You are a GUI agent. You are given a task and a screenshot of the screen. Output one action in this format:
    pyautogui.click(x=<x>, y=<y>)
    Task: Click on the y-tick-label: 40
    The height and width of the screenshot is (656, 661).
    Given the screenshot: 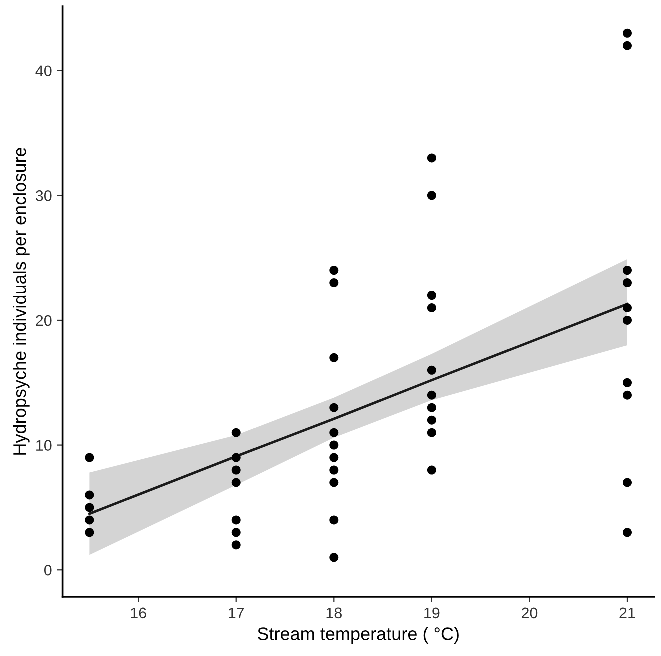 What is the action you would take?
    pyautogui.click(x=44, y=71)
    